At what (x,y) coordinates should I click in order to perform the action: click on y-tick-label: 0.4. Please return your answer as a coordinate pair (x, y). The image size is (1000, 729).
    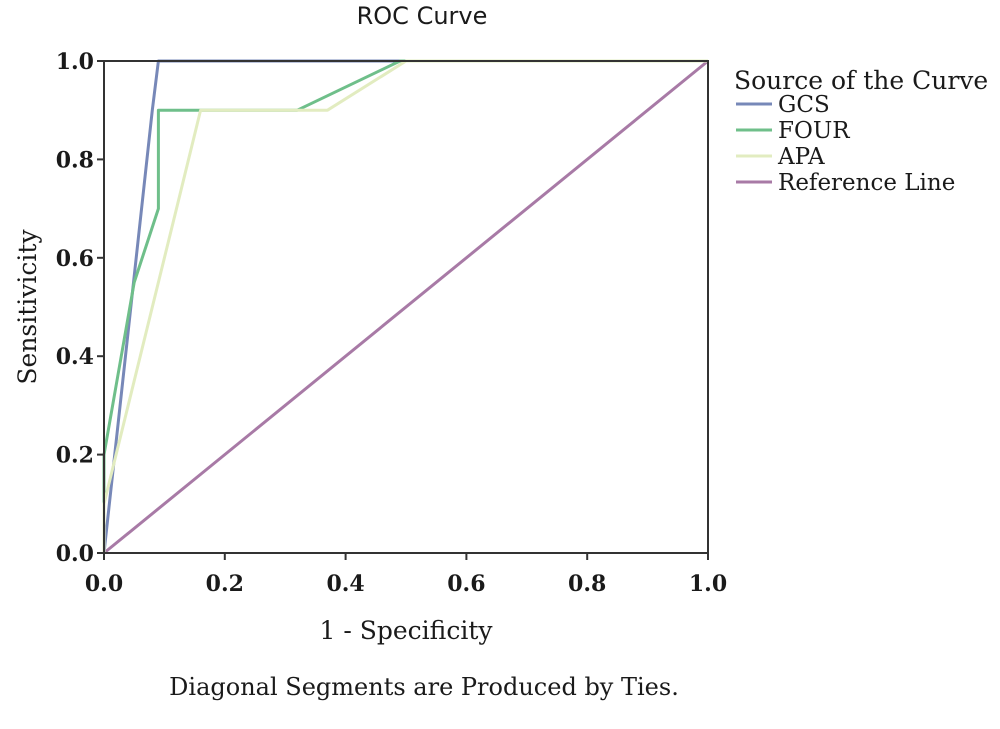
    Looking at the image, I should click on (75, 357).